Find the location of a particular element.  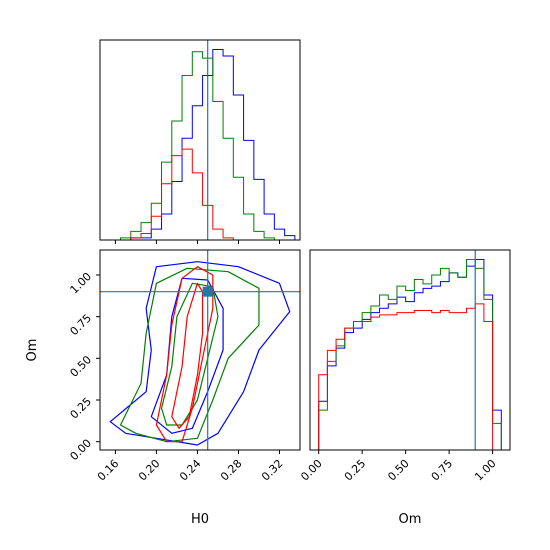

om-hist-xtick-label-0: 0.00 is located at coordinates (311, 470).